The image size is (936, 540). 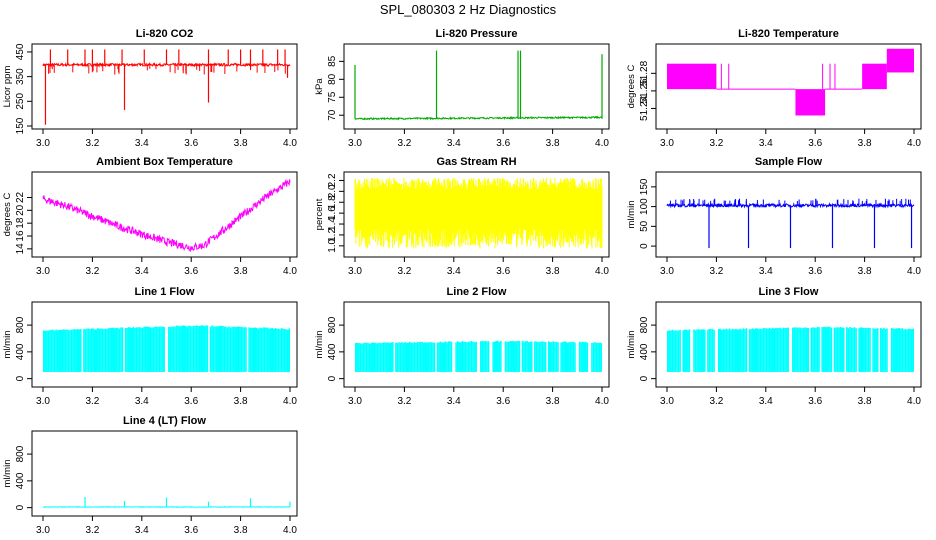 What do you see at coordinates (332, 213) in the screenshot?
I see `y-tick-label: 1.6` at bounding box center [332, 213].